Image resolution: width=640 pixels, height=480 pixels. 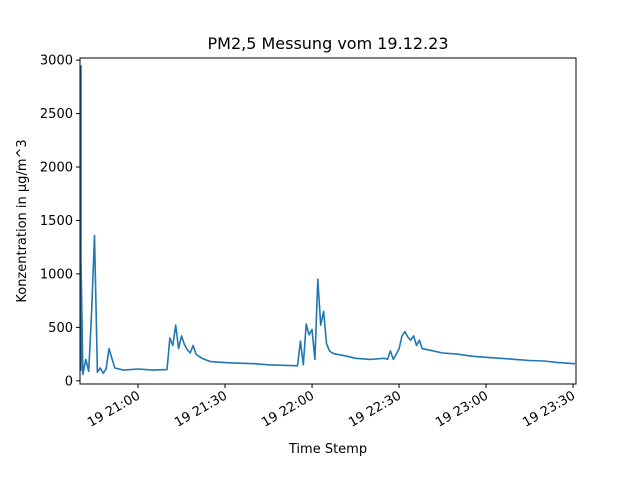 I want to click on y-tick-label: 2000, so click(x=56, y=168).